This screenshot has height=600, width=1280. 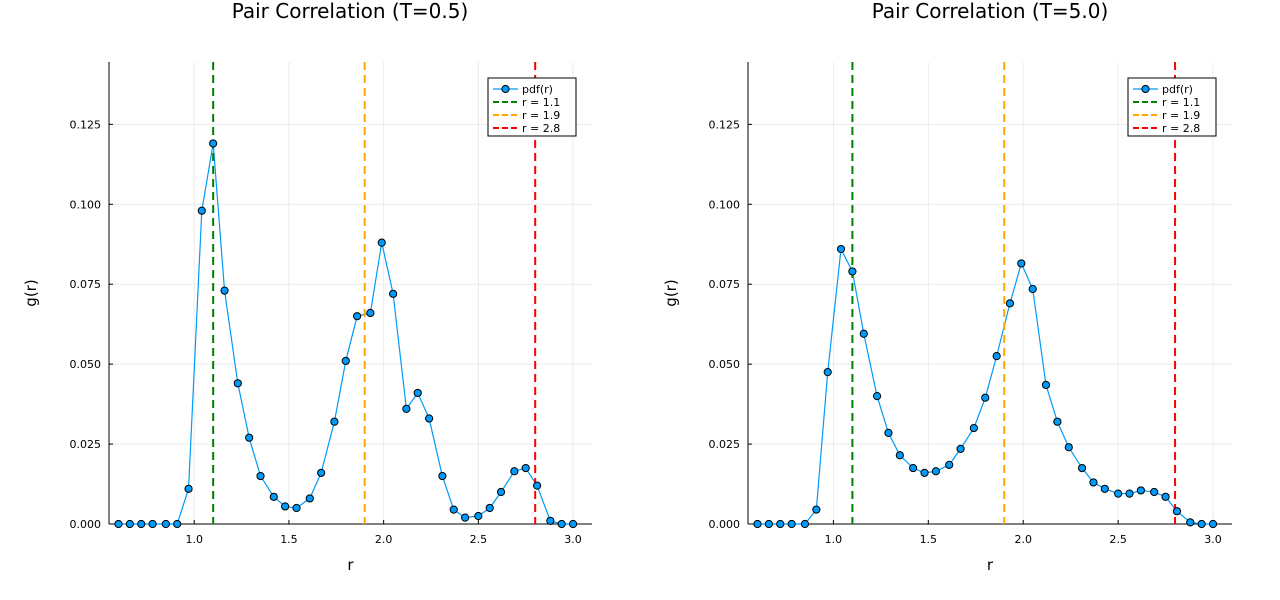 What do you see at coordinates (541, 102) in the screenshot?
I see `legend-label: r = 1.1` at bounding box center [541, 102].